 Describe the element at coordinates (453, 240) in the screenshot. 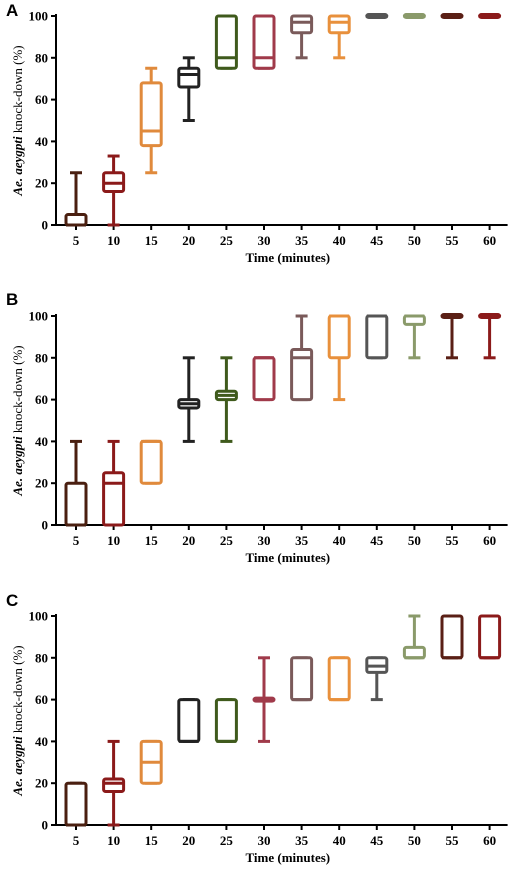

I see `x-tick-label: 55` at that location.